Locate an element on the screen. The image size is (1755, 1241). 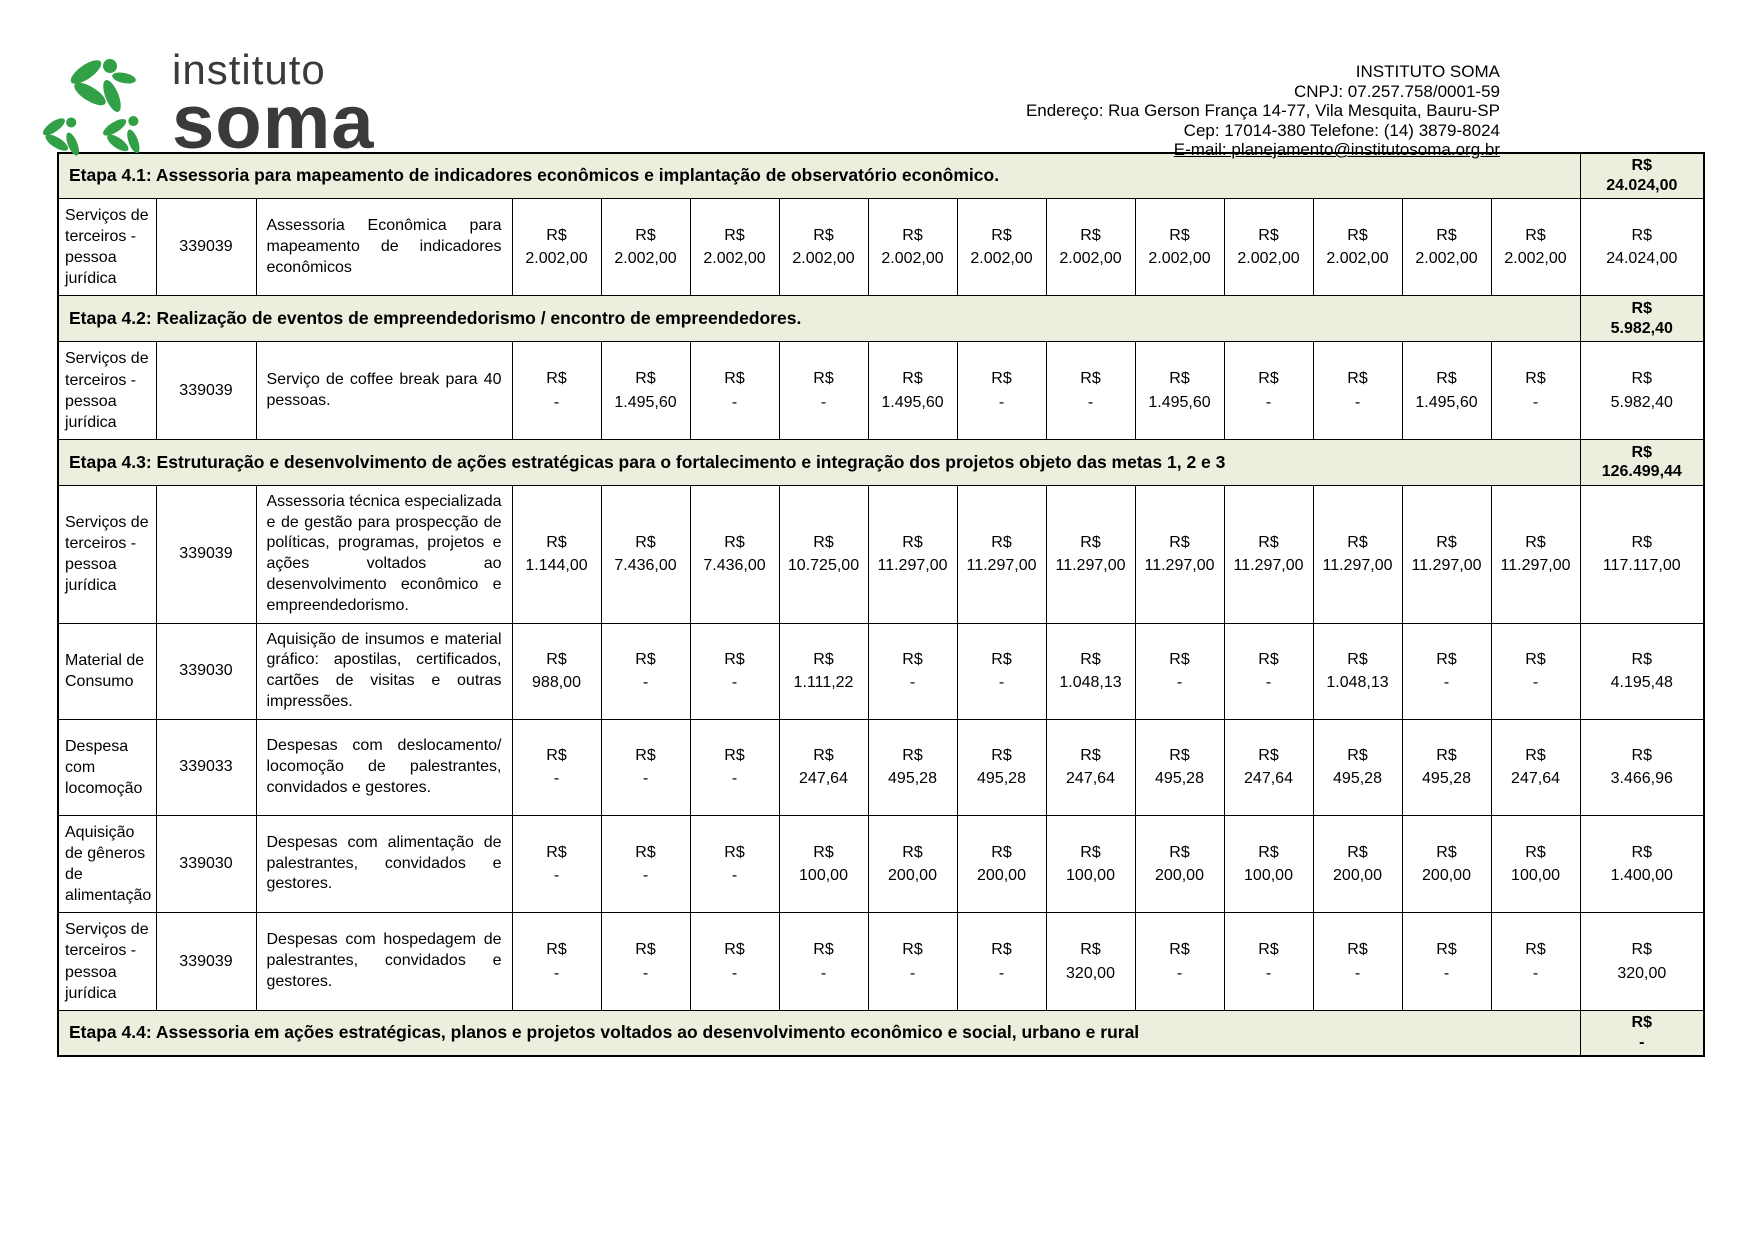
row-total-cell: R$ 1.400,00 is located at coordinates (1642, 864).